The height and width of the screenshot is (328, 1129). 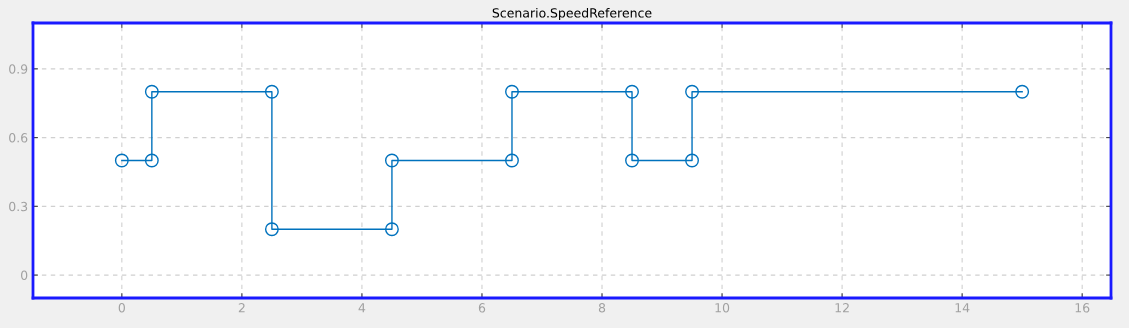 I want to click on y-tick-label: 0.9, so click(x=18, y=69).